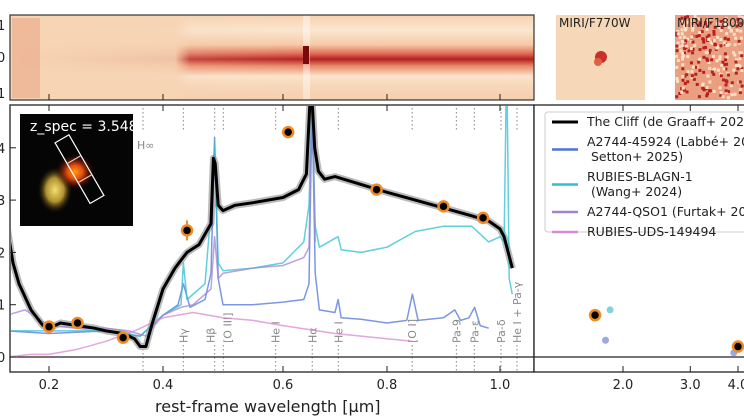  Describe the element at coordinates (610, 310) in the screenshot. I see `photometry-point` at that location.